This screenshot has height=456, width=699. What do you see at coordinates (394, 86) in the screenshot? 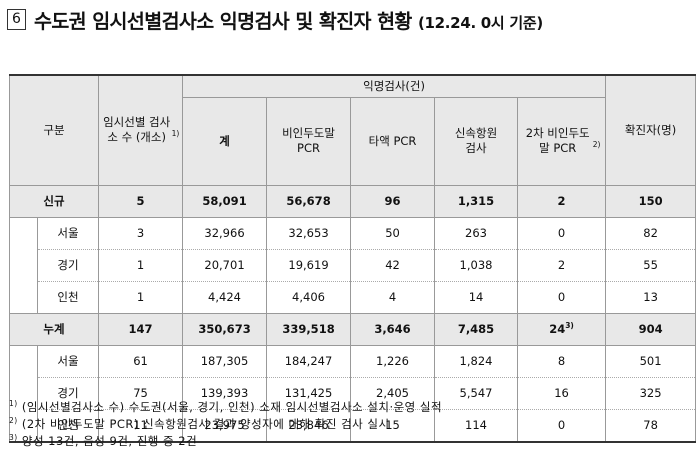
I see `header-anon-group: 익명검사(건)` at bounding box center [394, 86].